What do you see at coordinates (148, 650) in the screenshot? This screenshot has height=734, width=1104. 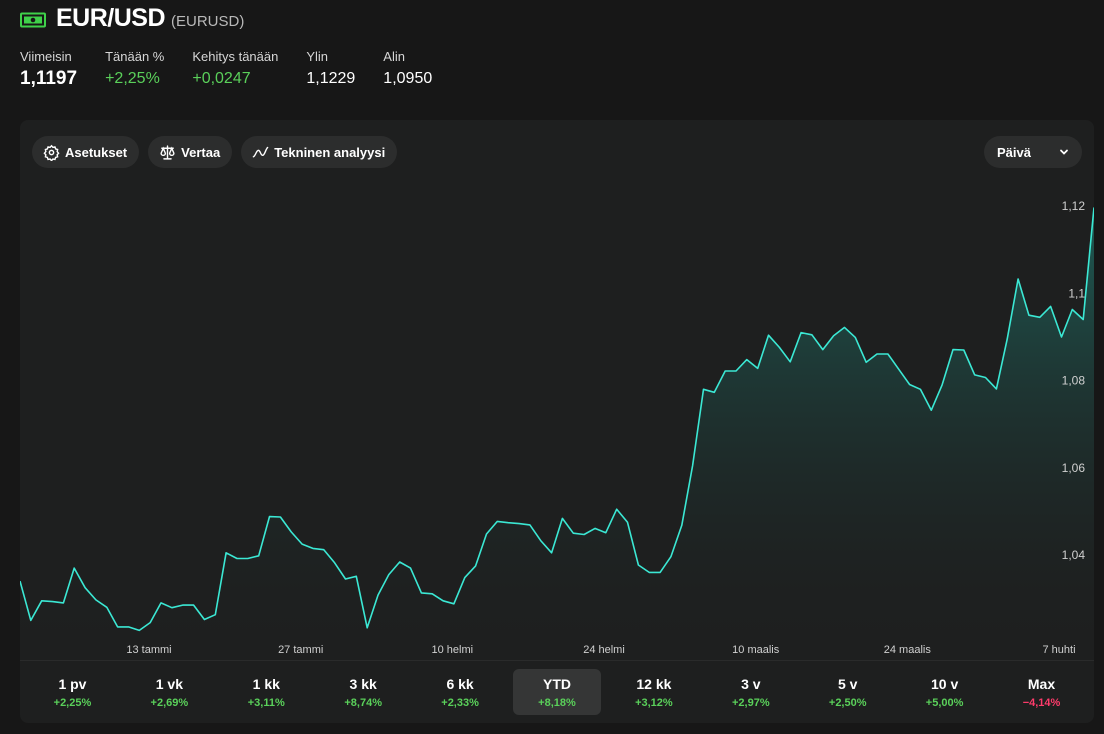 I see `x-tick-label: 13 tammi` at bounding box center [148, 650].